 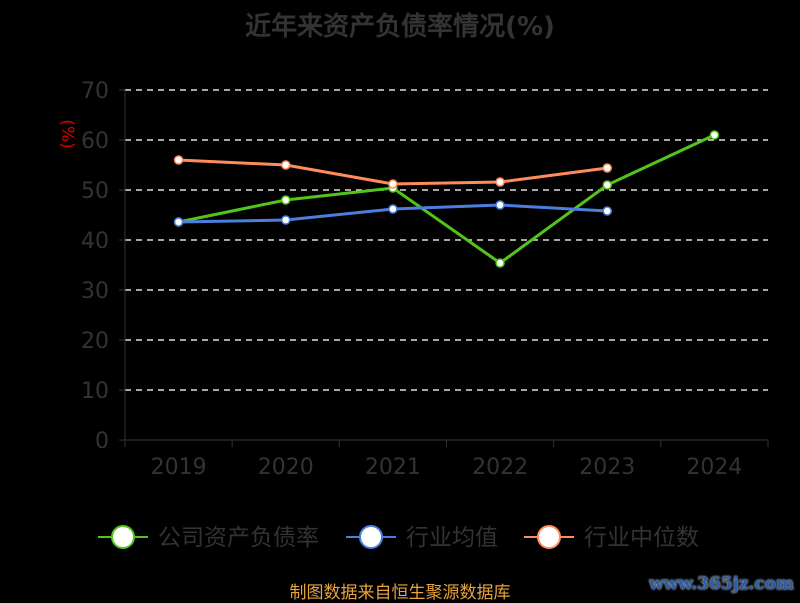 What do you see at coordinates (452, 538) in the screenshot?
I see `legend-label: 行业均值` at bounding box center [452, 538].